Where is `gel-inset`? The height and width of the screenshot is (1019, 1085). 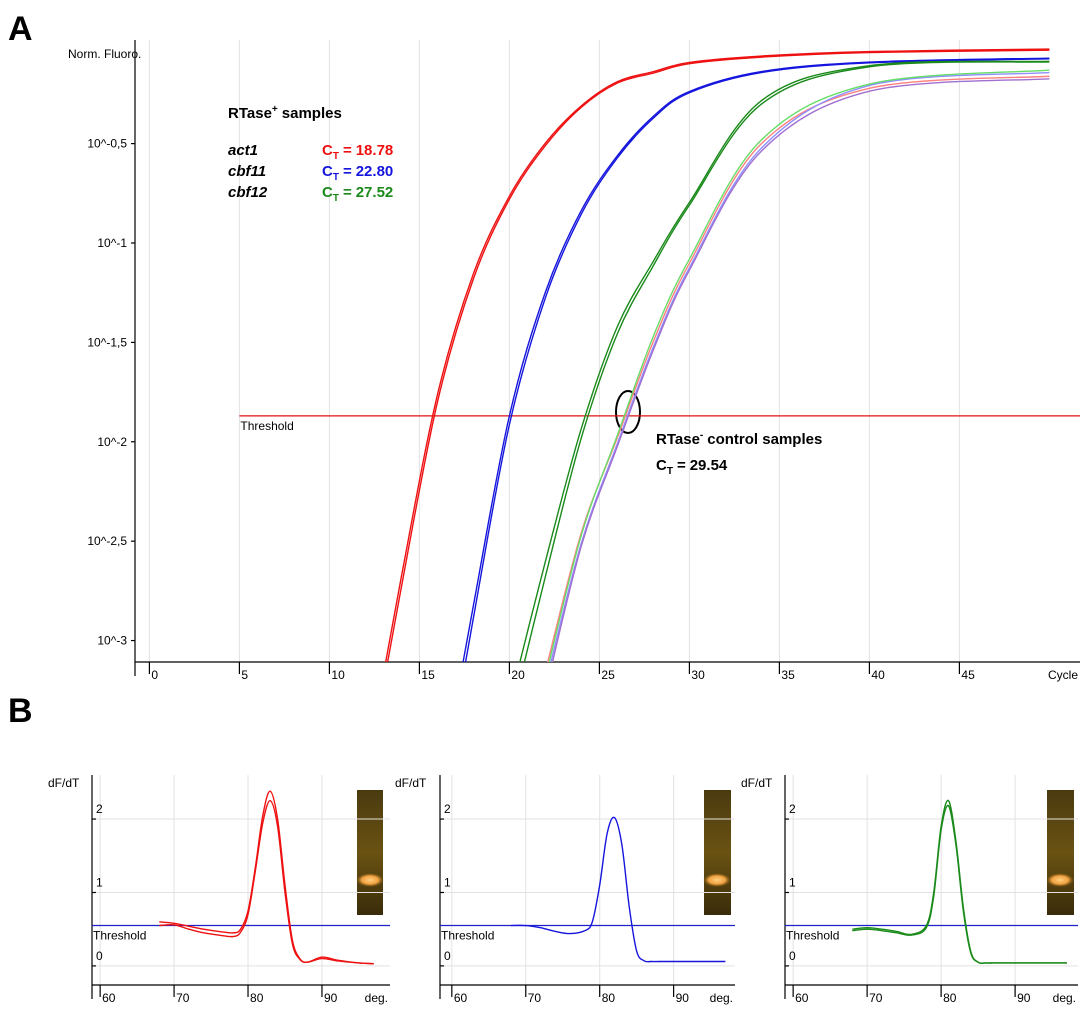 gel-inset is located at coordinates (715, 852).